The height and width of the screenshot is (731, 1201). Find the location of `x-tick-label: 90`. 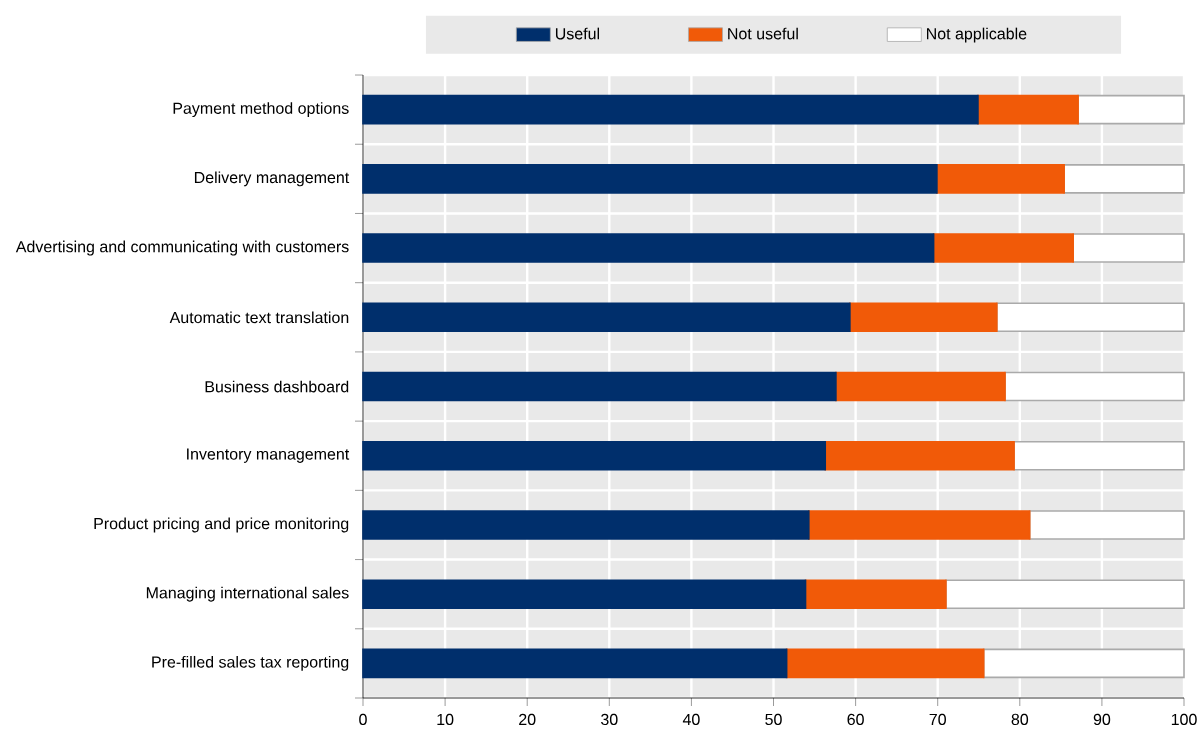

x-tick-label: 90 is located at coordinates (1102, 719).